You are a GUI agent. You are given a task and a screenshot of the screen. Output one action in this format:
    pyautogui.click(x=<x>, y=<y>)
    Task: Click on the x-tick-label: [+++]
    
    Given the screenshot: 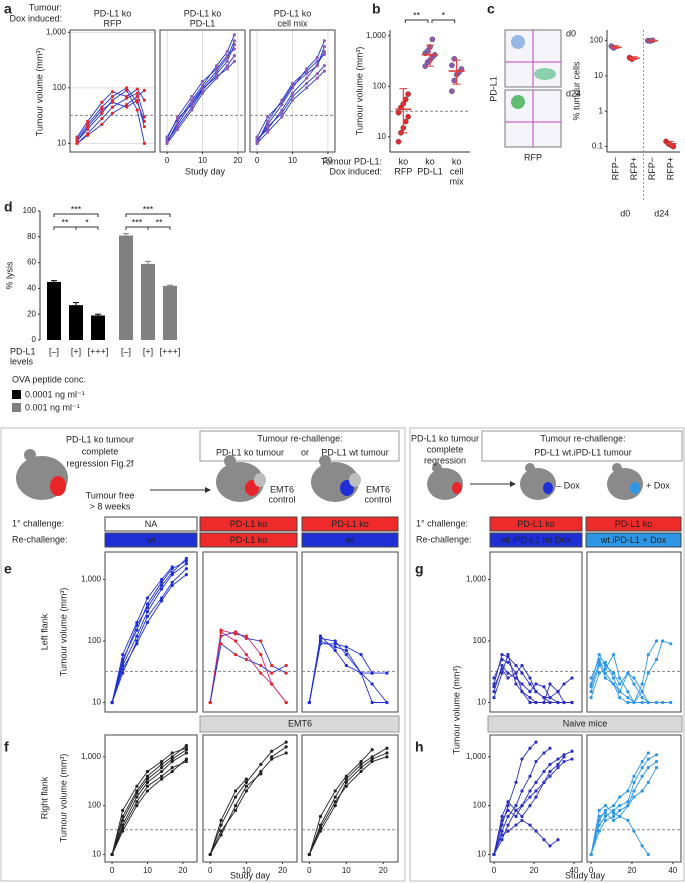 What is the action you would take?
    pyautogui.click(x=98, y=351)
    